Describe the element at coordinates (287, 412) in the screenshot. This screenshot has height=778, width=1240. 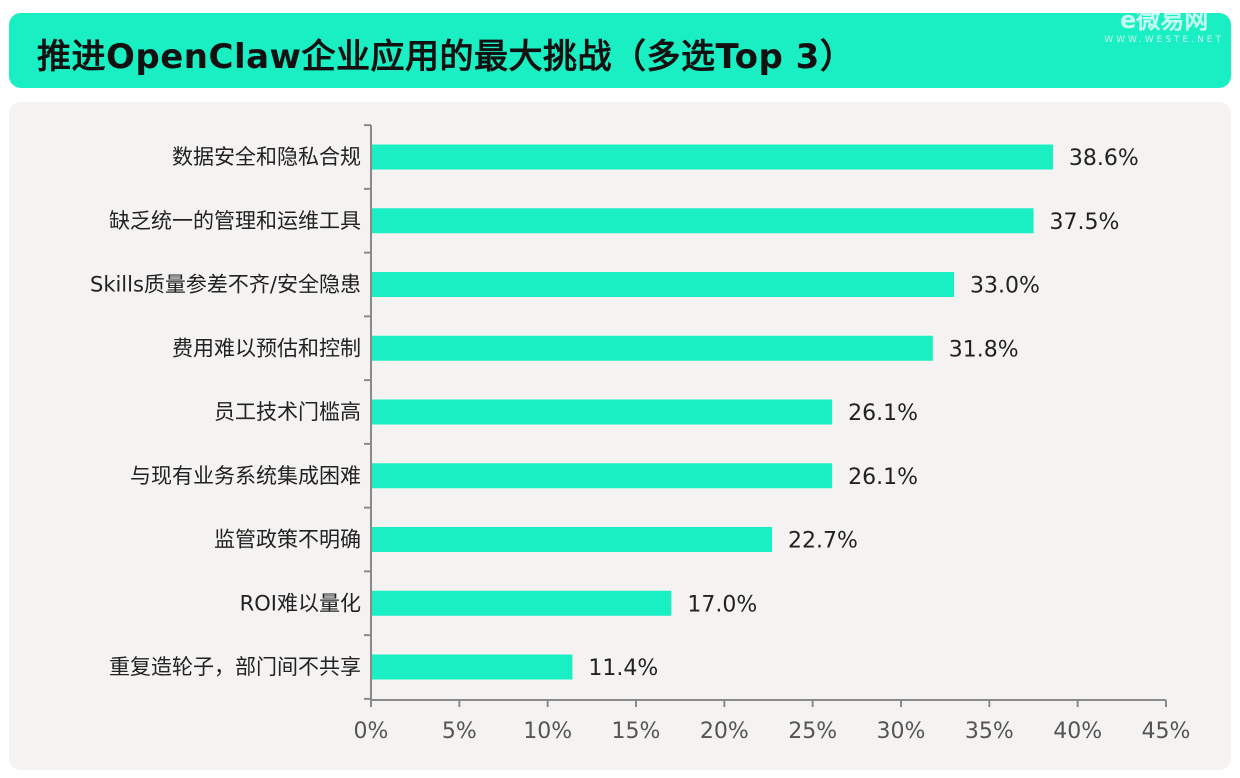
I see `category-label: 员工技术门槛高` at that location.